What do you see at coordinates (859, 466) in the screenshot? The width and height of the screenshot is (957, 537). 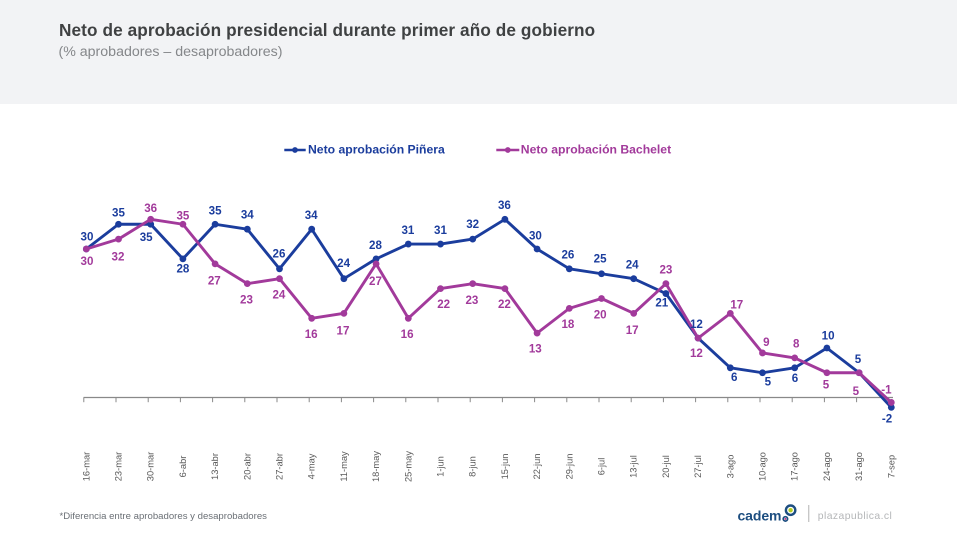 I see `svg-text: 31-ago` at bounding box center [859, 466].